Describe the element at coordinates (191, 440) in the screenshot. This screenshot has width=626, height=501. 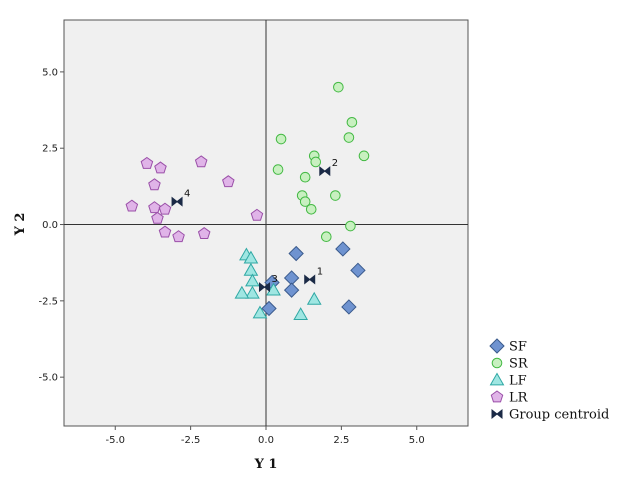
I see `x-tick-label: -2.5` at that location.